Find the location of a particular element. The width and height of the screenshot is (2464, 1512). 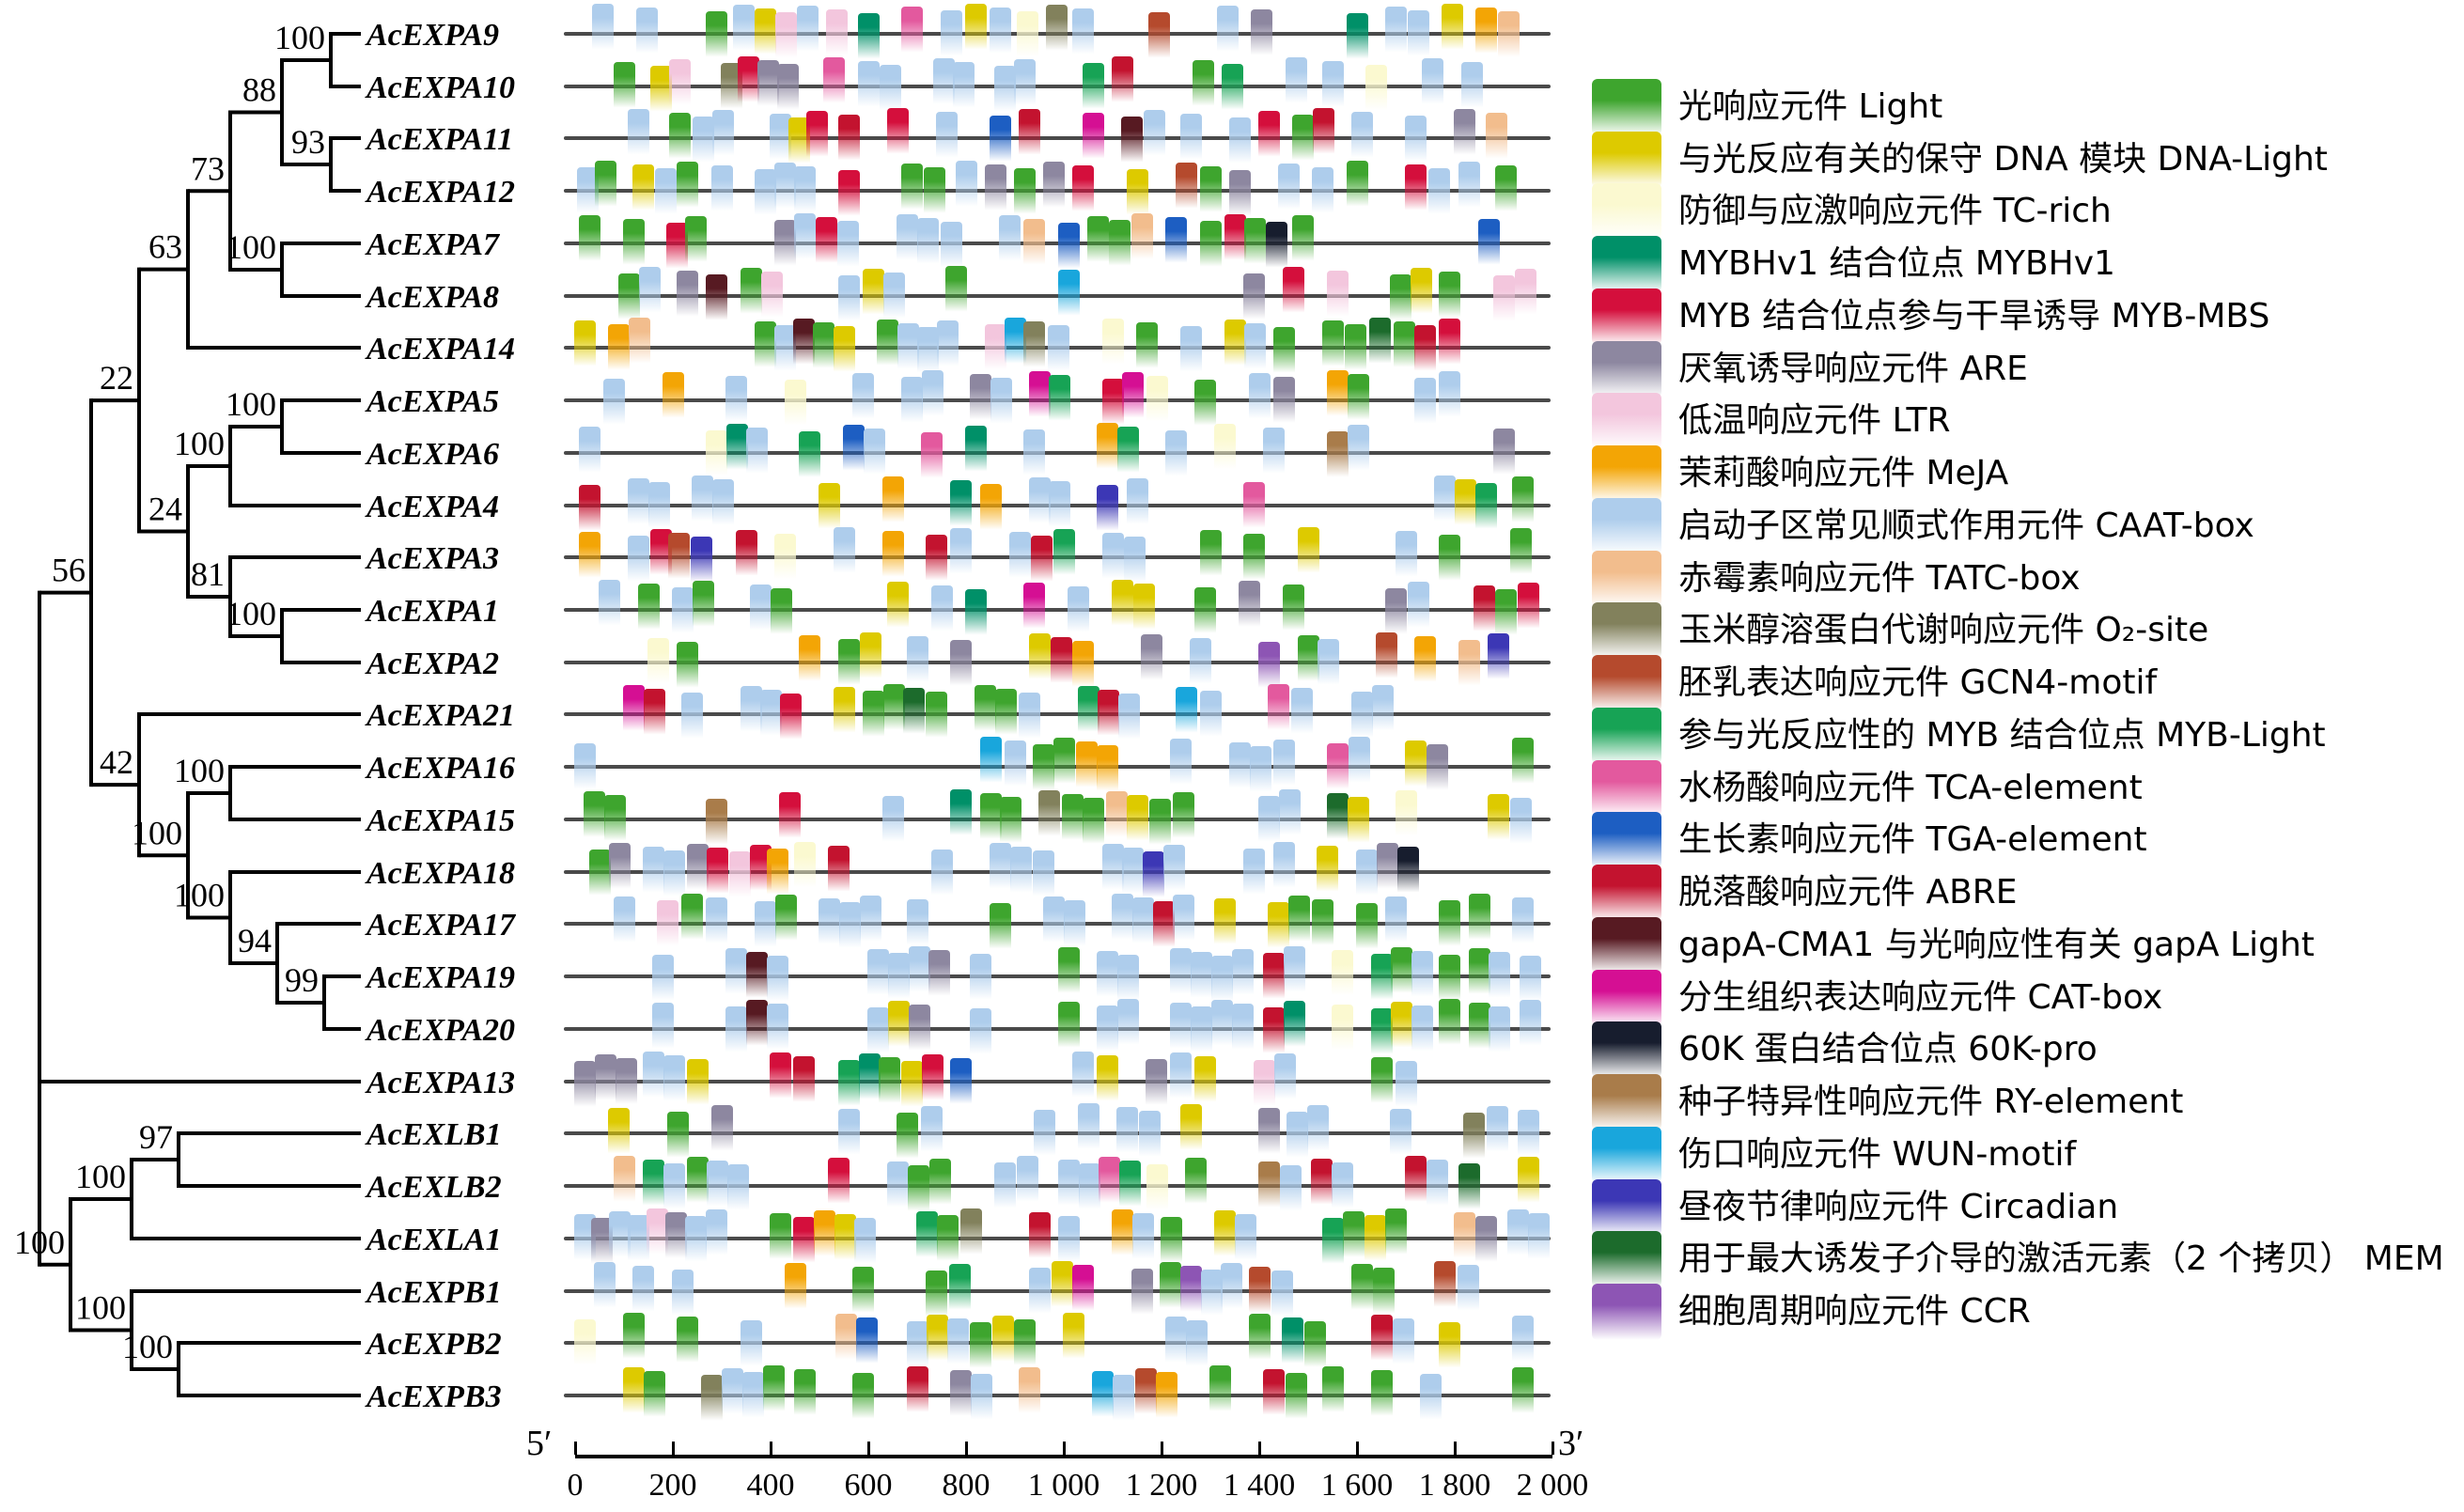

gene-label: AcEXPB2 is located at coordinates (433, 1344).